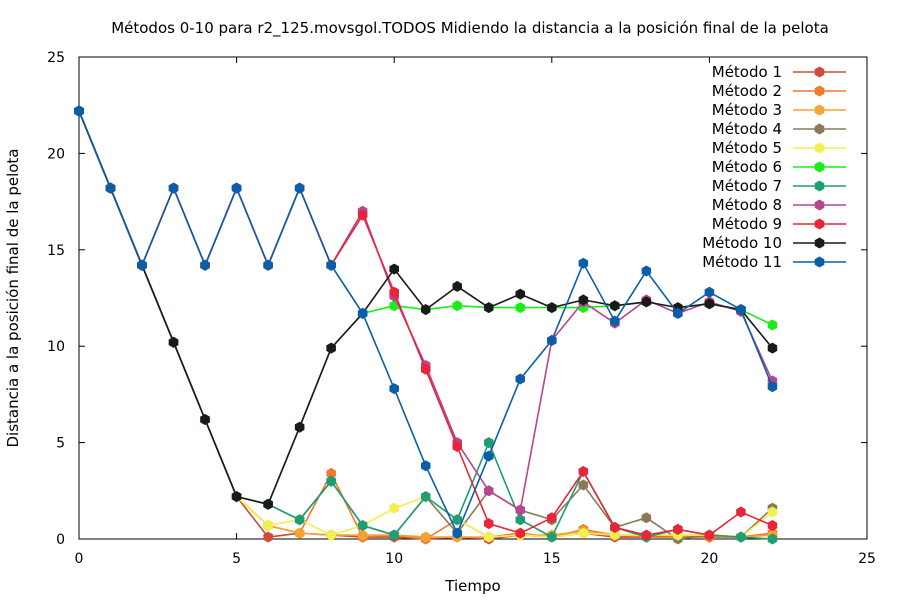 This screenshot has height=600, width=900. What do you see at coordinates (747, 110) in the screenshot?
I see `legend-label: Método 3` at bounding box center [747, 110].